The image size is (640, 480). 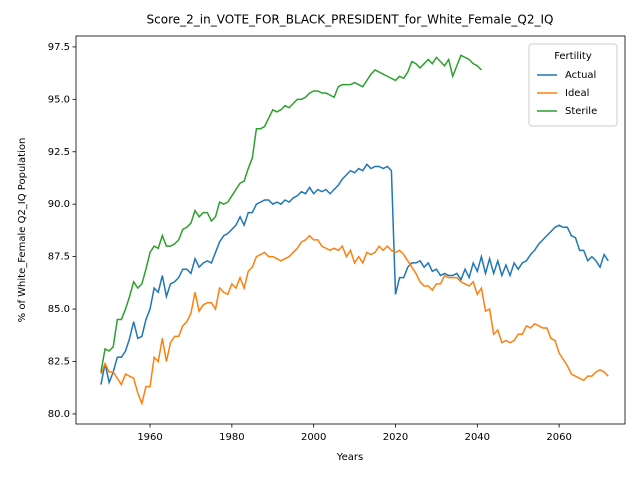 What do you see at coordinates (59, 204) in the screenshot?
I see `y-tick-label: 90.0` at bounding box center [59, 204].